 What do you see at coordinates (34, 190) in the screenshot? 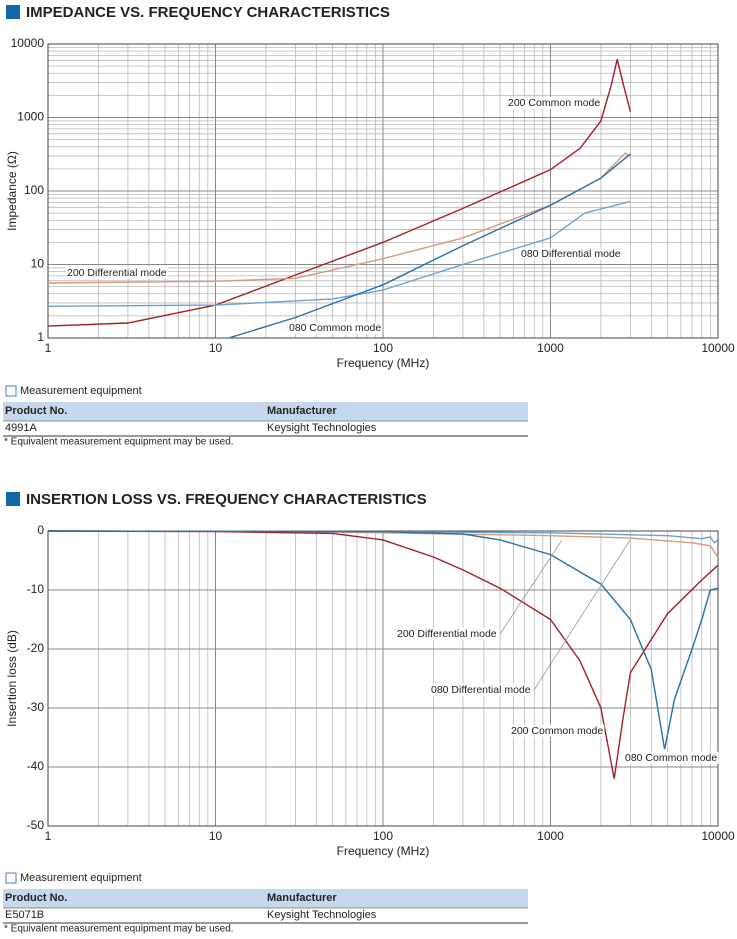
I see `y-tick-label: 100` at bounding box center [34, 190].